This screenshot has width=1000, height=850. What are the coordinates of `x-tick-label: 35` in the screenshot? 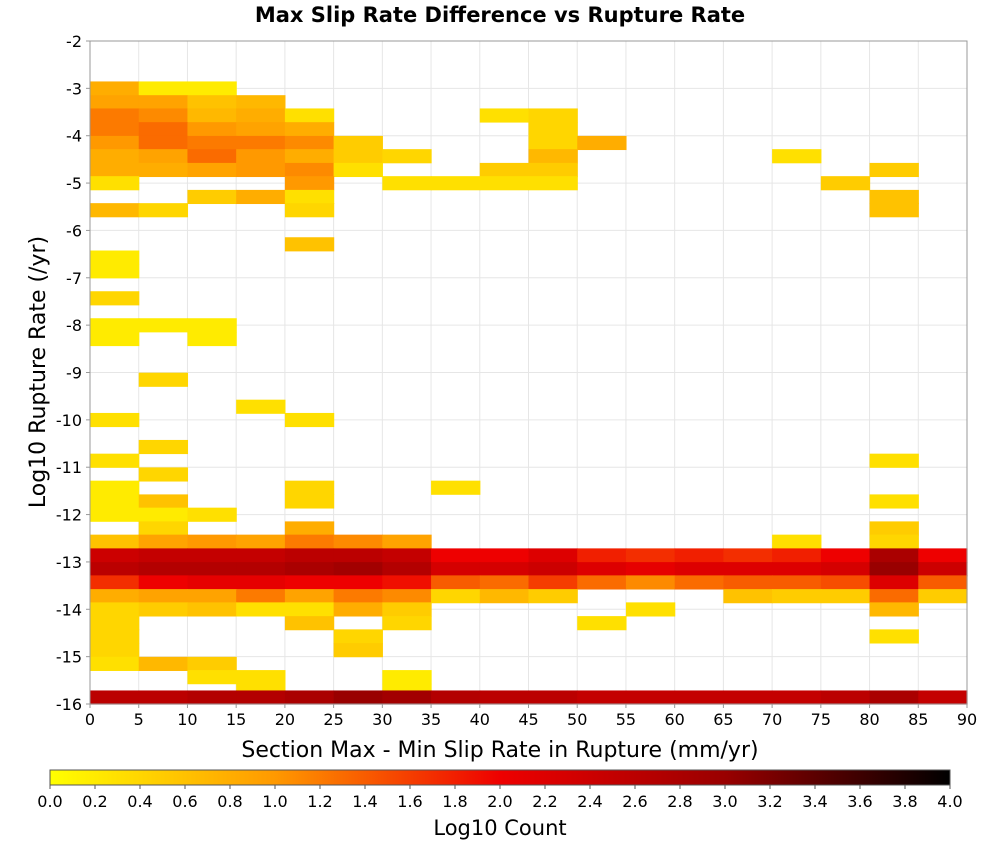 It's located at (431, 719).